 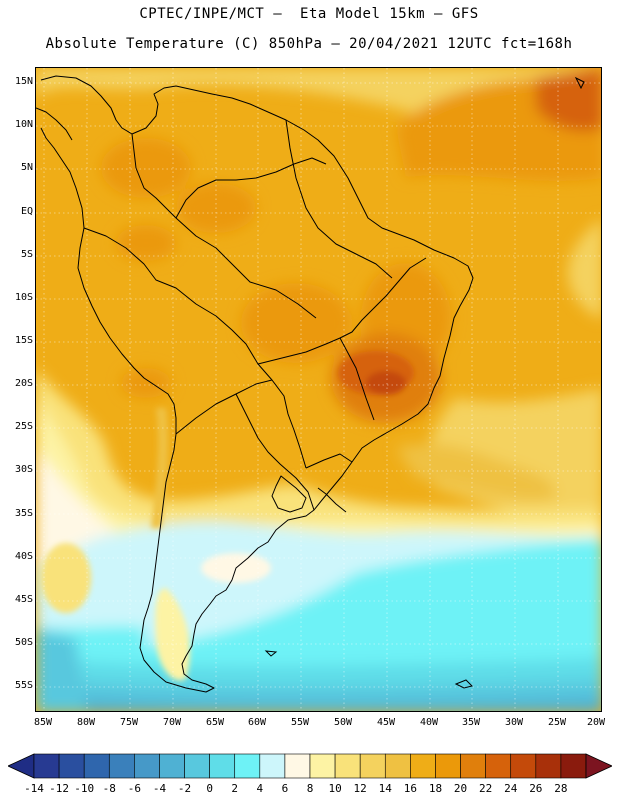 I want to click on colorbar-tick-label: 22, so click(x=486, y=788).